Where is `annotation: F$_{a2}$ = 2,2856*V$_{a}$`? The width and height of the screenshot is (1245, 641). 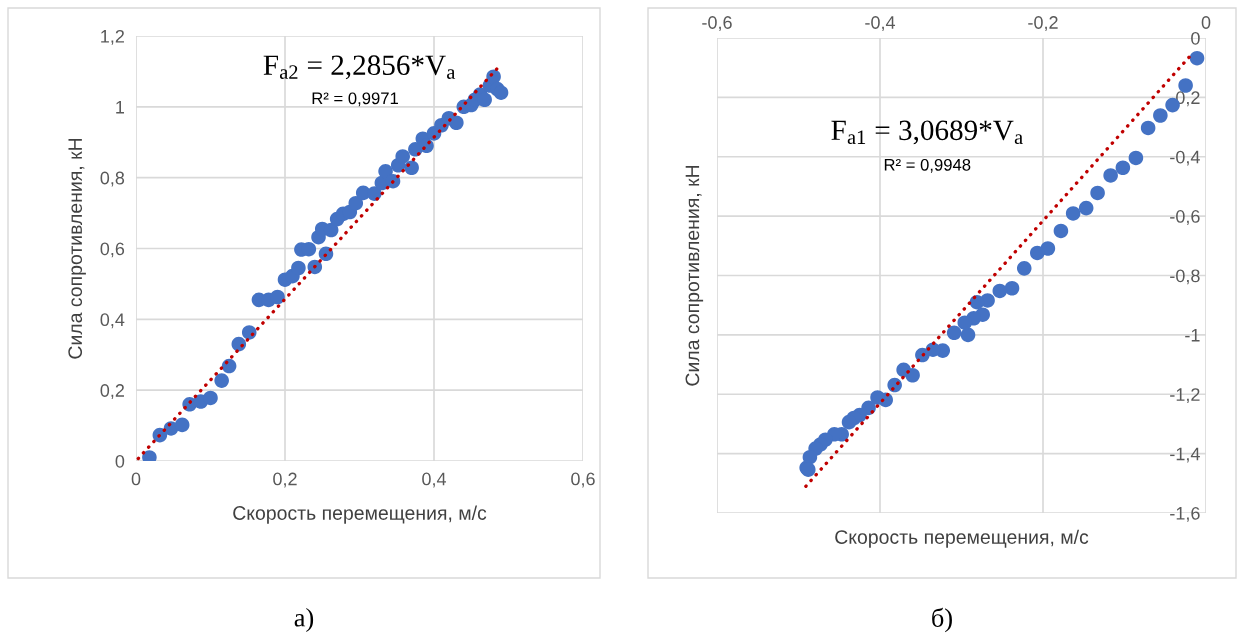 annotation: F$_{a2}$ = 2,2856*V$_{a}$ is located at coordinates (359, 67).